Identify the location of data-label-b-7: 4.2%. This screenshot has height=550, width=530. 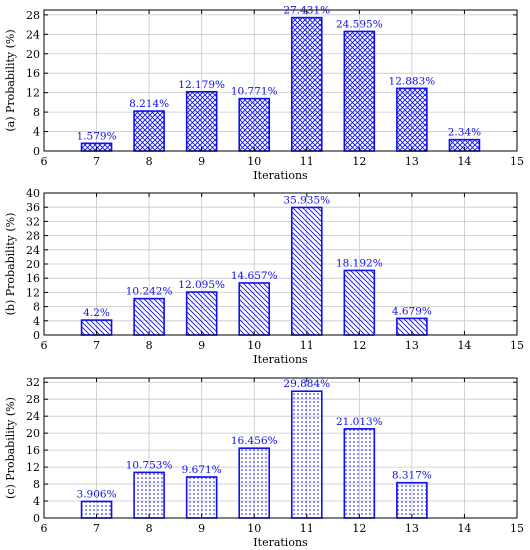
(96, 313).